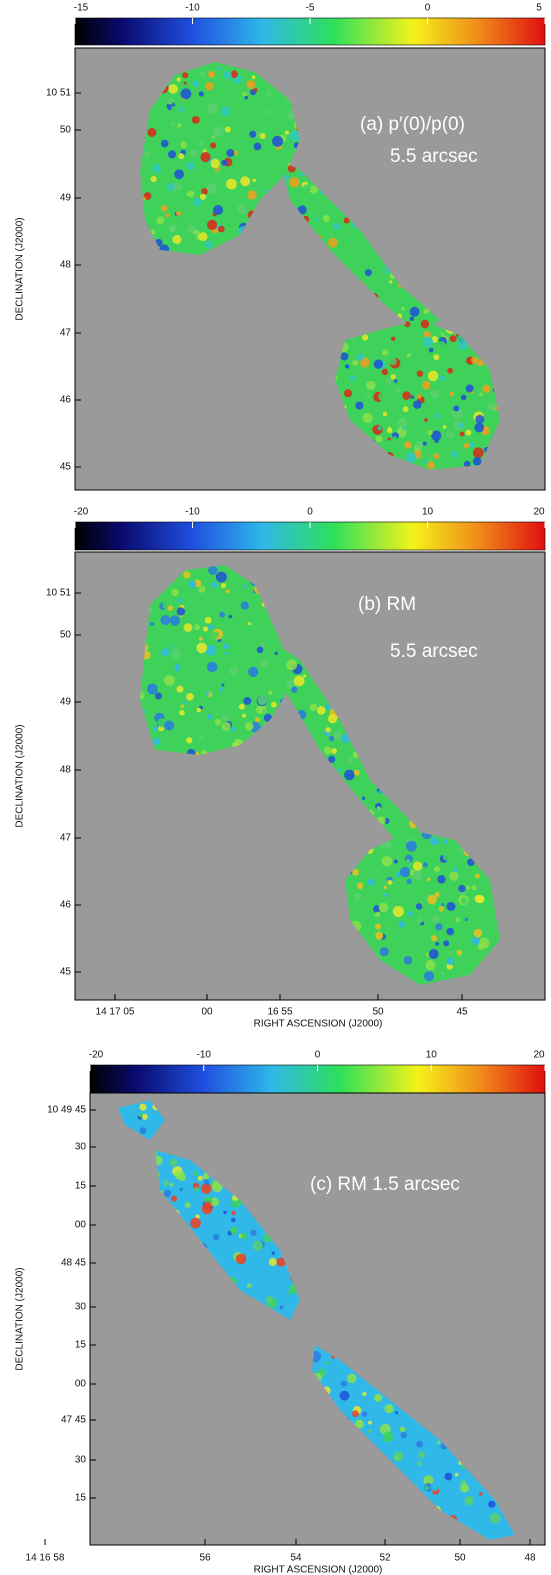 The width and height of the screenshot is (551, 1575). Describe the element at coordinates (73, 1420) in the screenshot. I see `y-tick-label: 47 45` at that location.